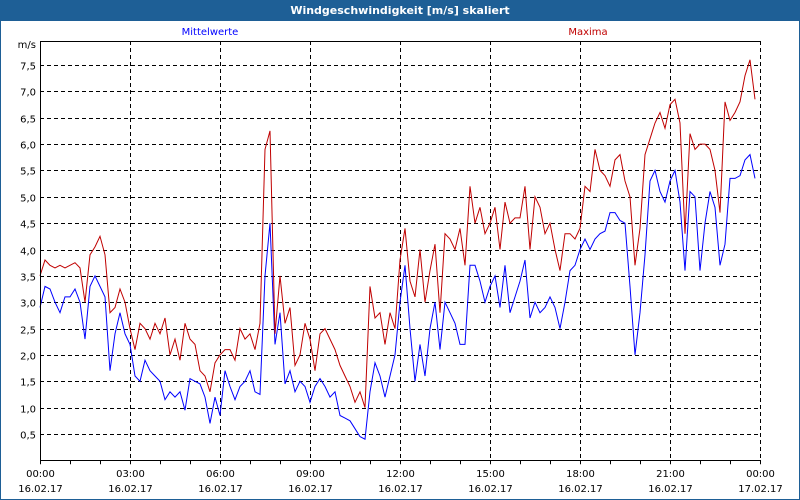 Image resolution: width=800 pixels, height=500 pixels. Describe the element at coordinates (28, 225) in the screenshot. I see `y-tick-label: 4,5` at that location.